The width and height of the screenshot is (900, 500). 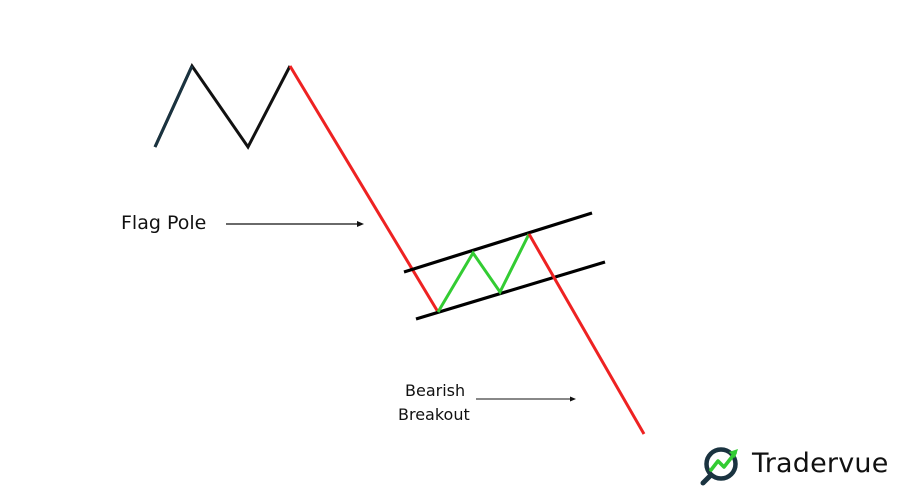 I want to click on flag-channel-lower, so click(x=510, y=290).